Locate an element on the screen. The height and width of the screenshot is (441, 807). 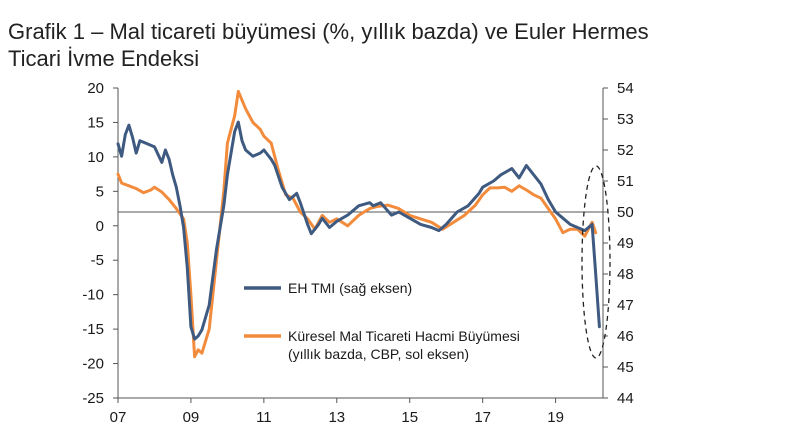
x-tick-label: 11 is located at coordinates (264, 417).